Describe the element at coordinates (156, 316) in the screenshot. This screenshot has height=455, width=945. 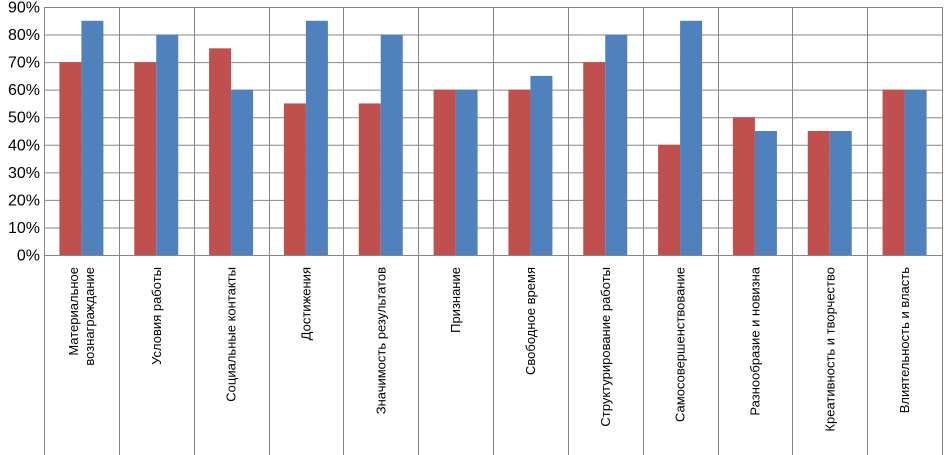
I see `x-category-label-1: Условия работы` at that location.